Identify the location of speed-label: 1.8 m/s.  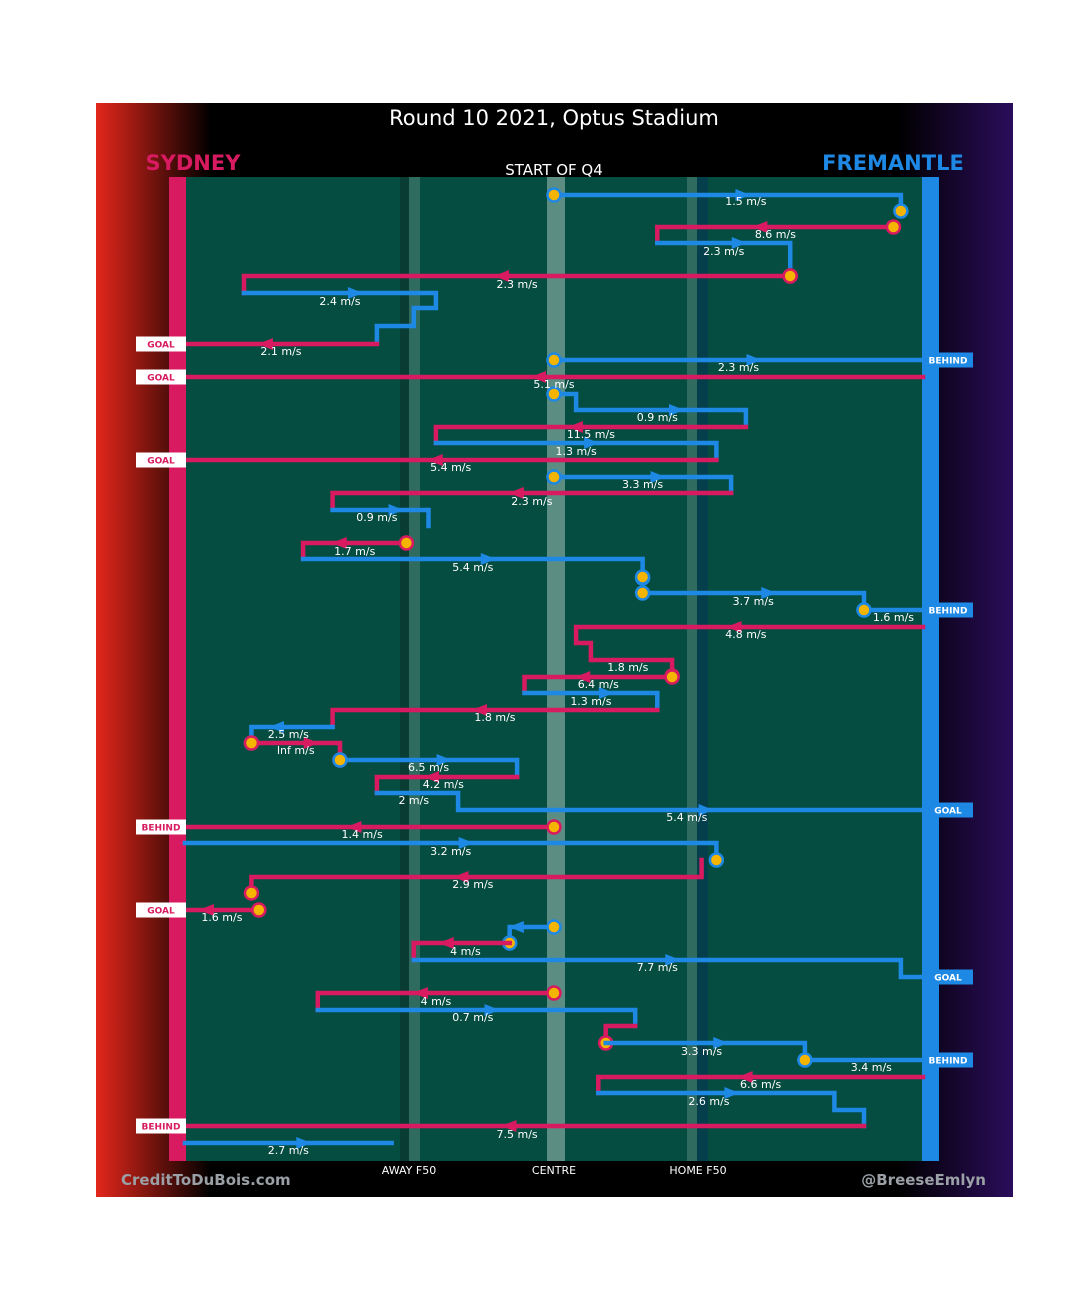
(494, 717).